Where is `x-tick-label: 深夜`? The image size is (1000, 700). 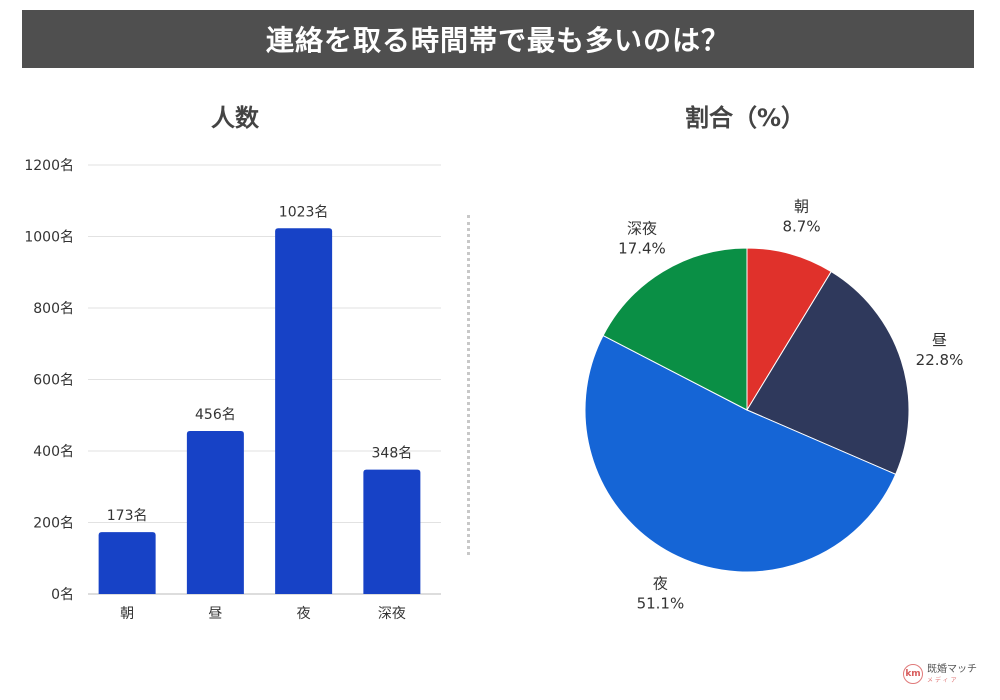
x-tick-label: 深夜 is located at coordinates (392, 614).